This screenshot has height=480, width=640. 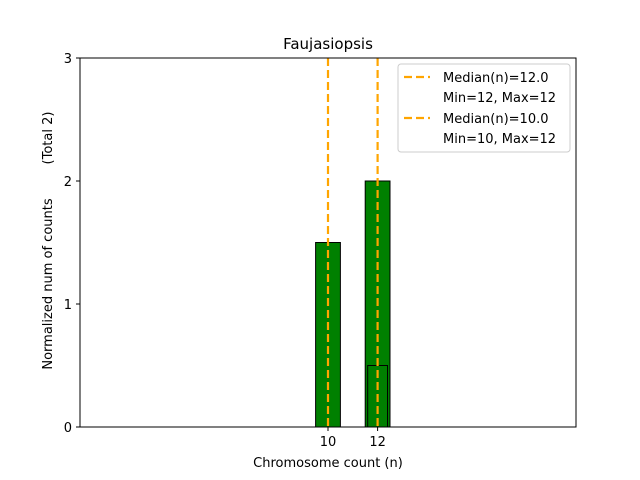 I want to click on legend-label: Median(n)=10.0, so click(x=496, y=119).